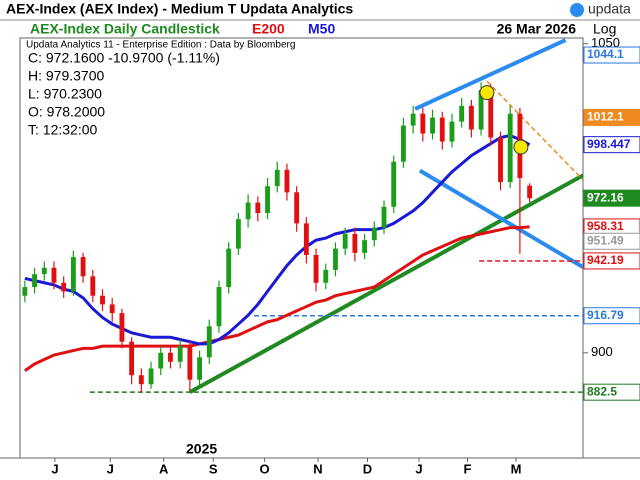 This screenshot has width=640, height=480. I want to click on legend-e200: E200, so click(268, 29).